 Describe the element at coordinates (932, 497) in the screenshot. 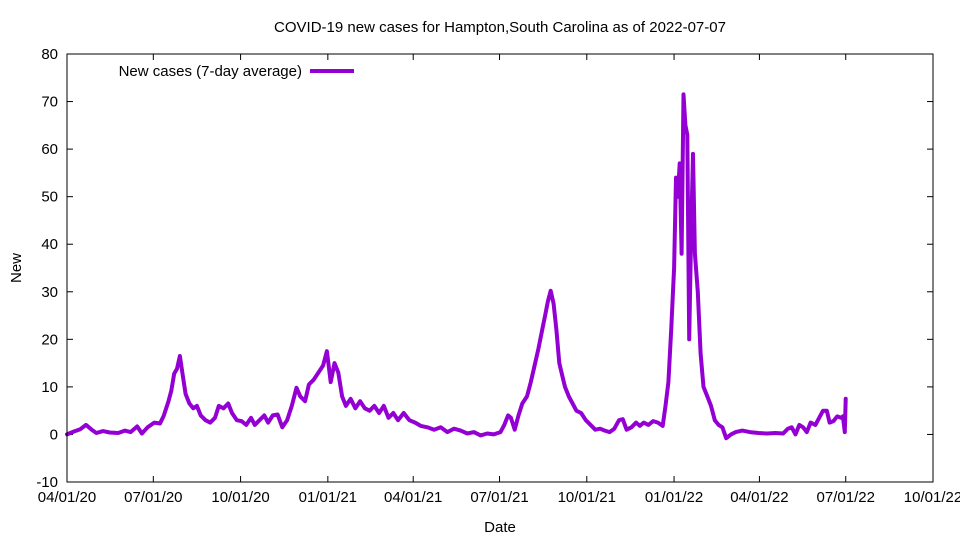

I see `x-tick-label: 10/01/22` at that location.